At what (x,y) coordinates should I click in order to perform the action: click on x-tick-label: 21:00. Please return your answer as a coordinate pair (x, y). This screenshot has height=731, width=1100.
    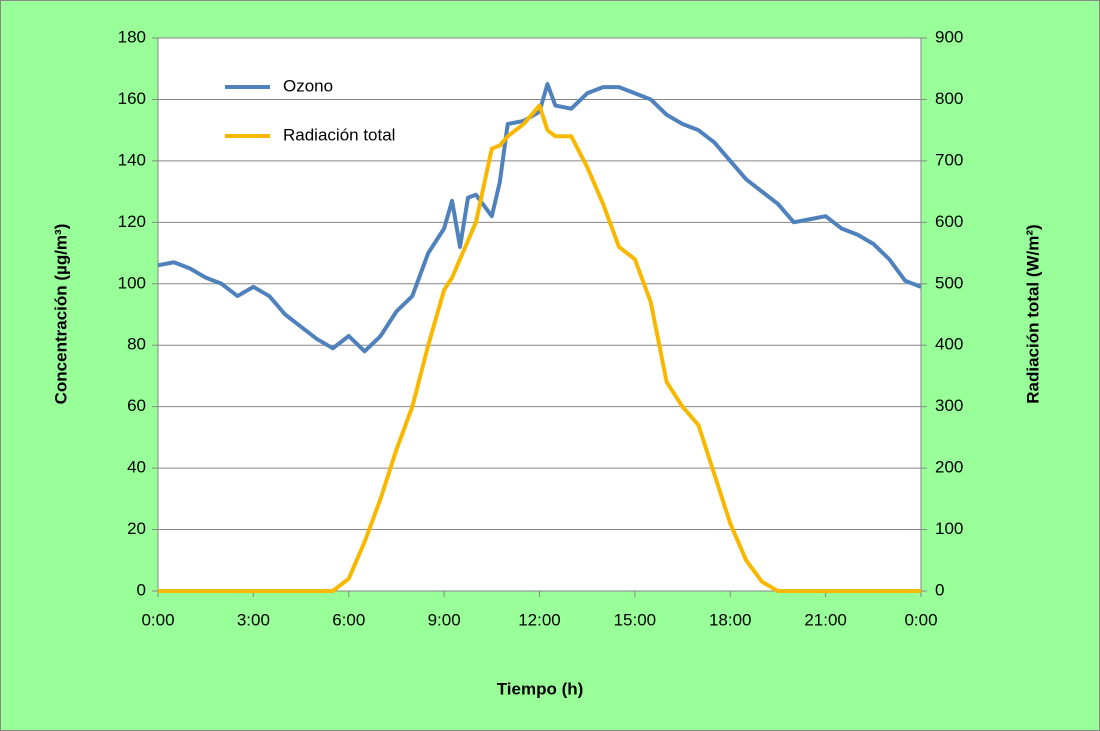
    Looking at the image, I should click on (825, 619).